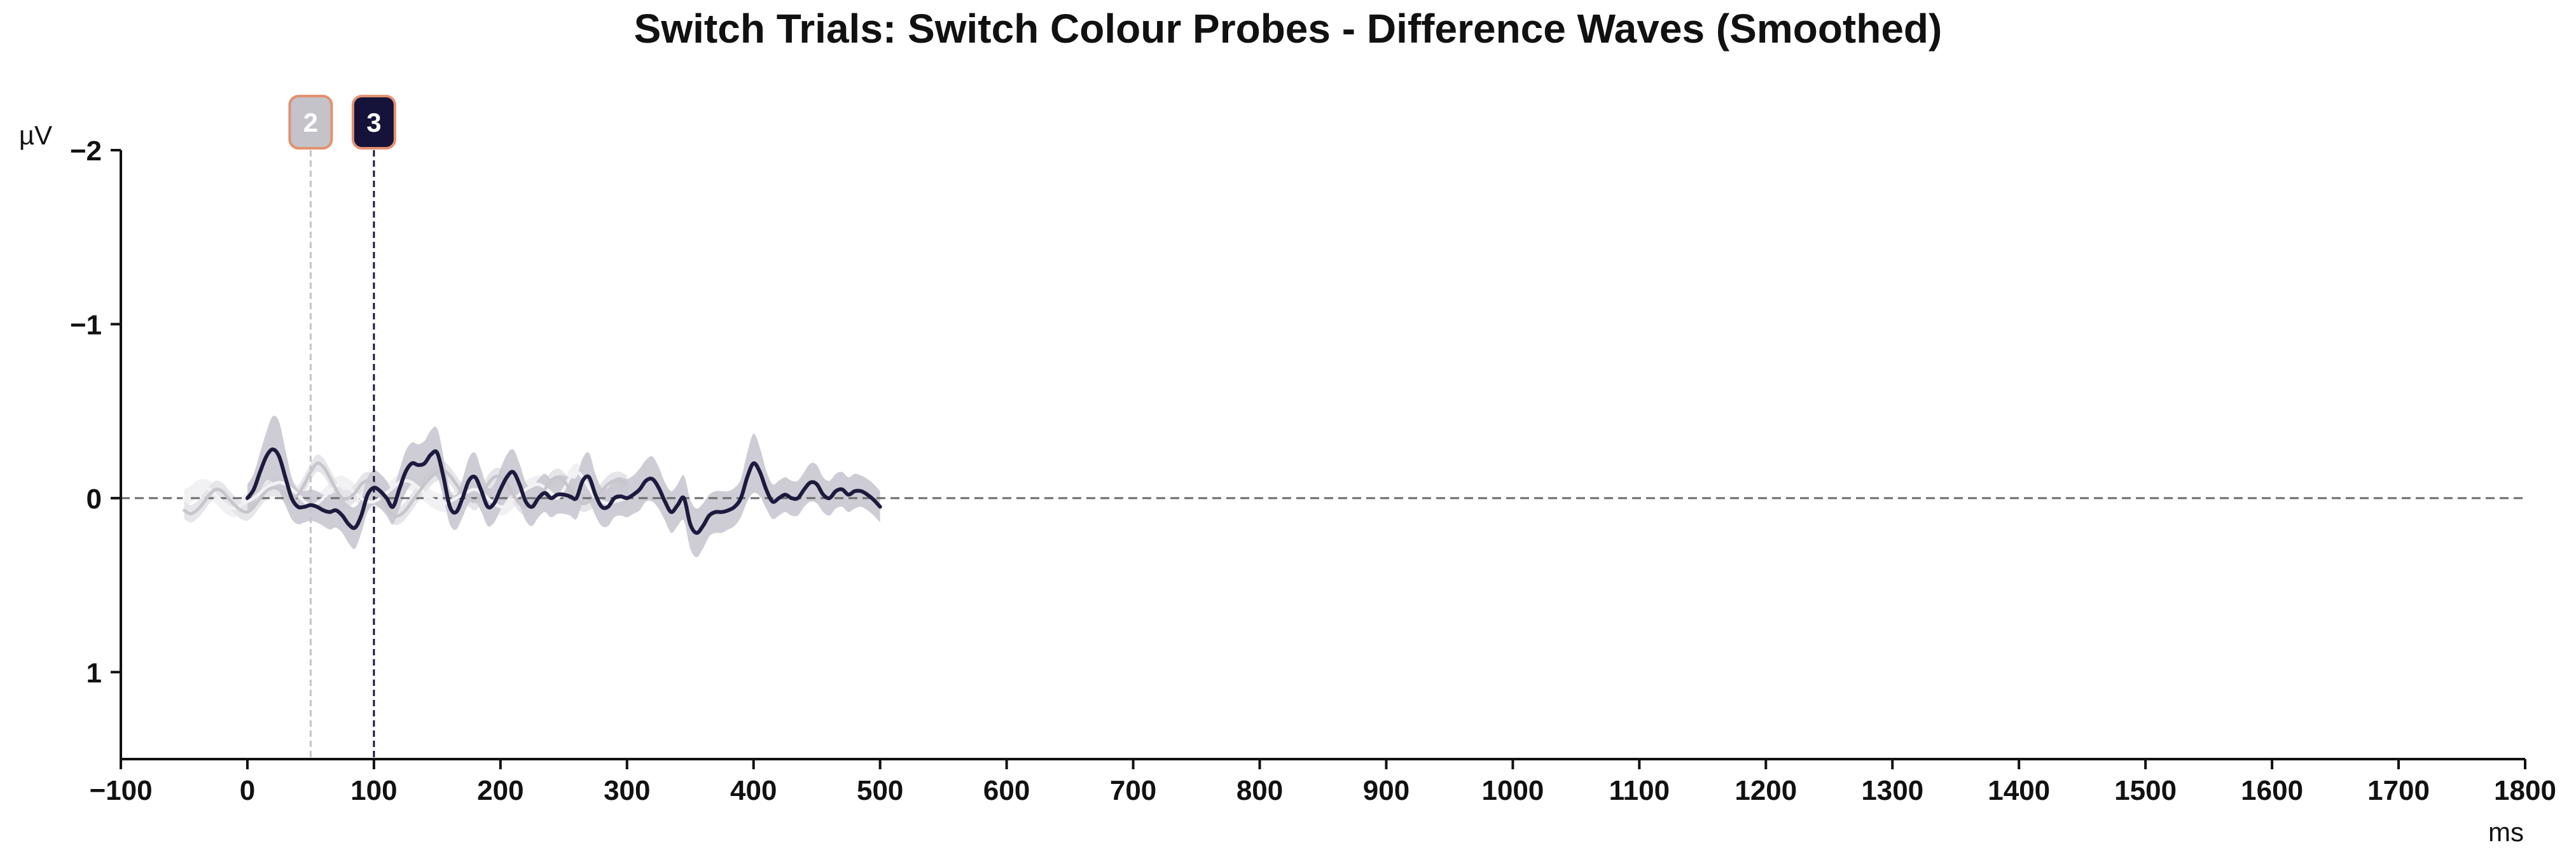 Image resolution: width=2576 pixels, height=859 pixels. I want to click on marker-2-badge, so click(310, 122).